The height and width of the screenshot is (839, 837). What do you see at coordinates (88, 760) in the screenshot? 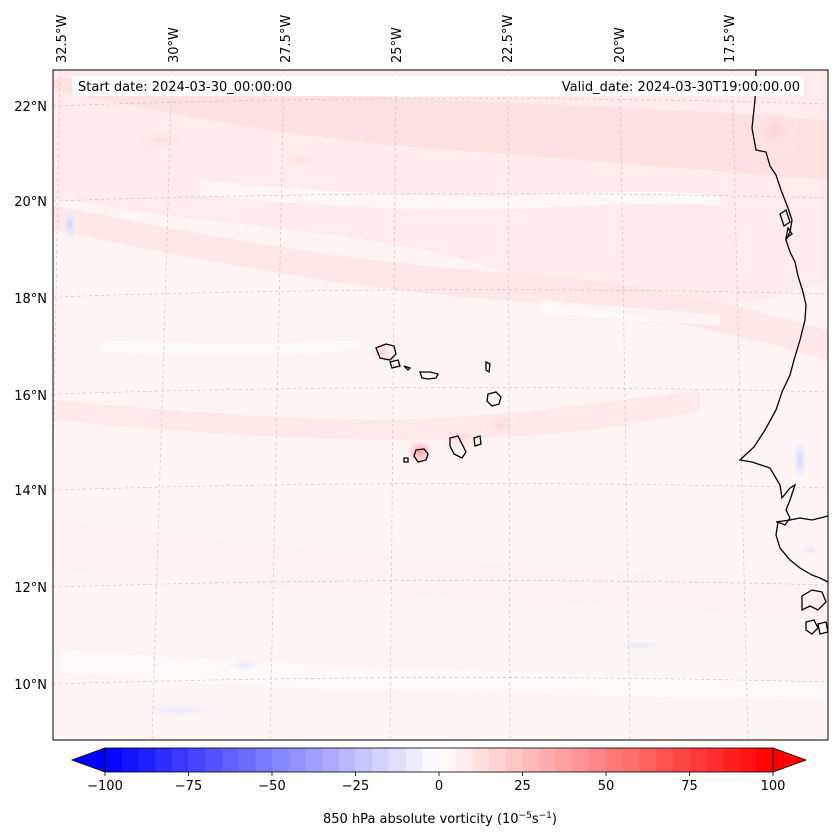
I see `colorbar-low-extension` at bounding box center [88, 760].